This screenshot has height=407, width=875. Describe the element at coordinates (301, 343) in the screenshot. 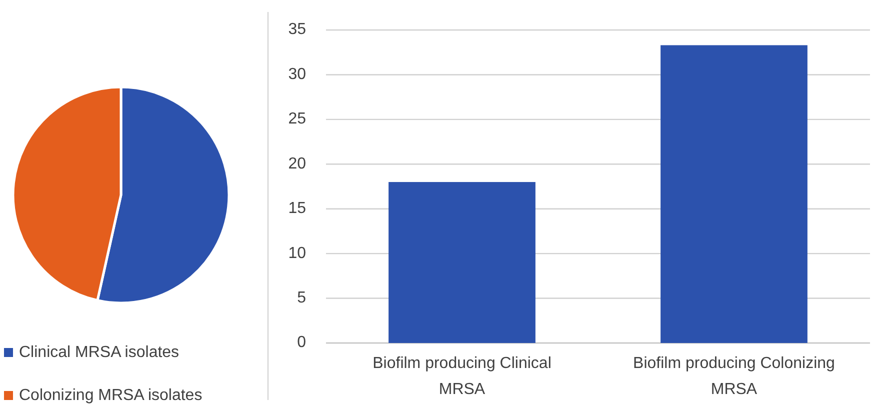

I see `y-tick-label: 0` at that location.